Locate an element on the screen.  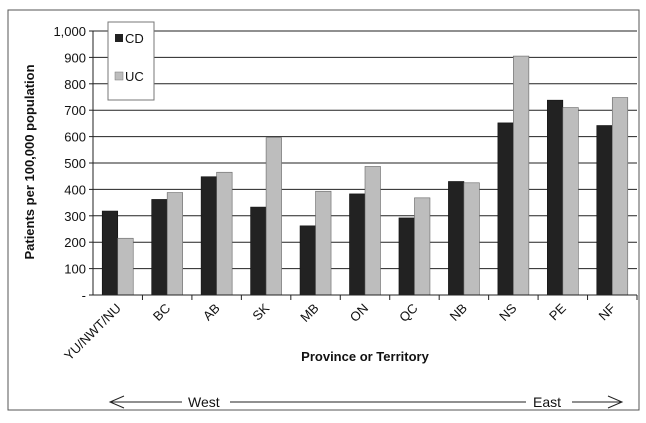
bar-uc-pe is located at coordinates (570, 201).